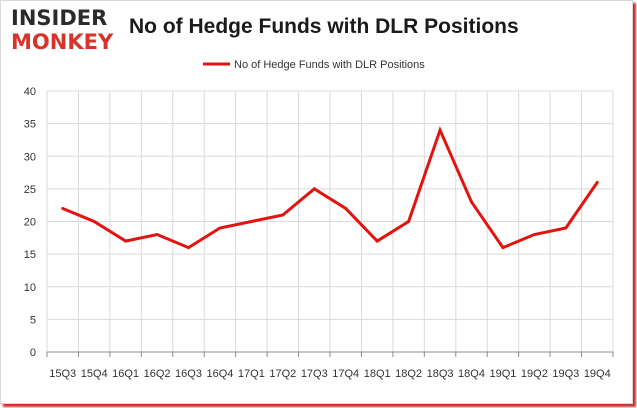 This screenshot has height=408, width=637. I want to click on x-tick-label: 19Q1, so click(502, 374).